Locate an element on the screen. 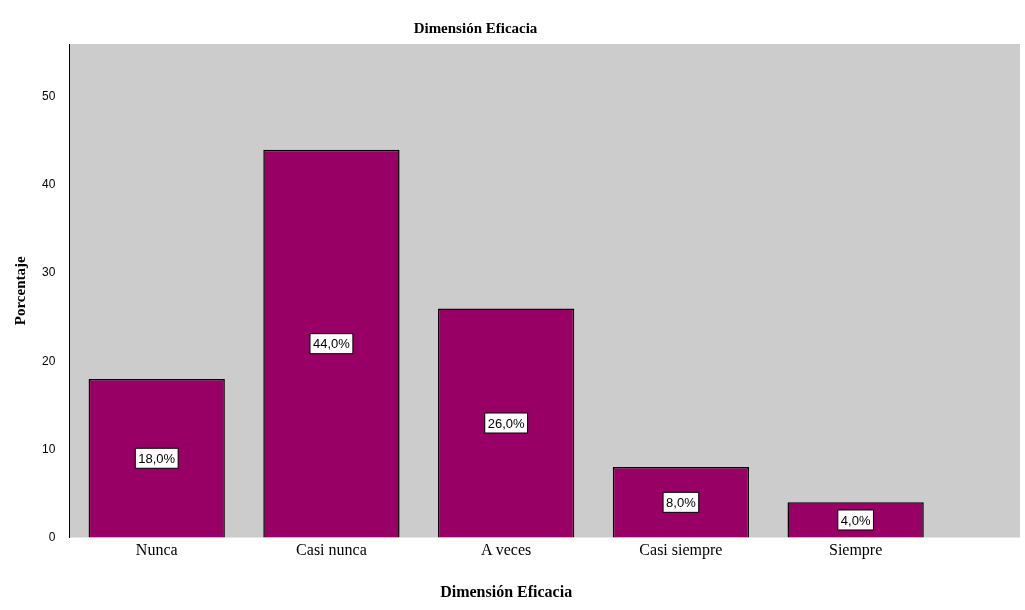 The width and height of the screenshot is (1025, 610). x-tick-label: Nunca is located at coordinates (156, 550).